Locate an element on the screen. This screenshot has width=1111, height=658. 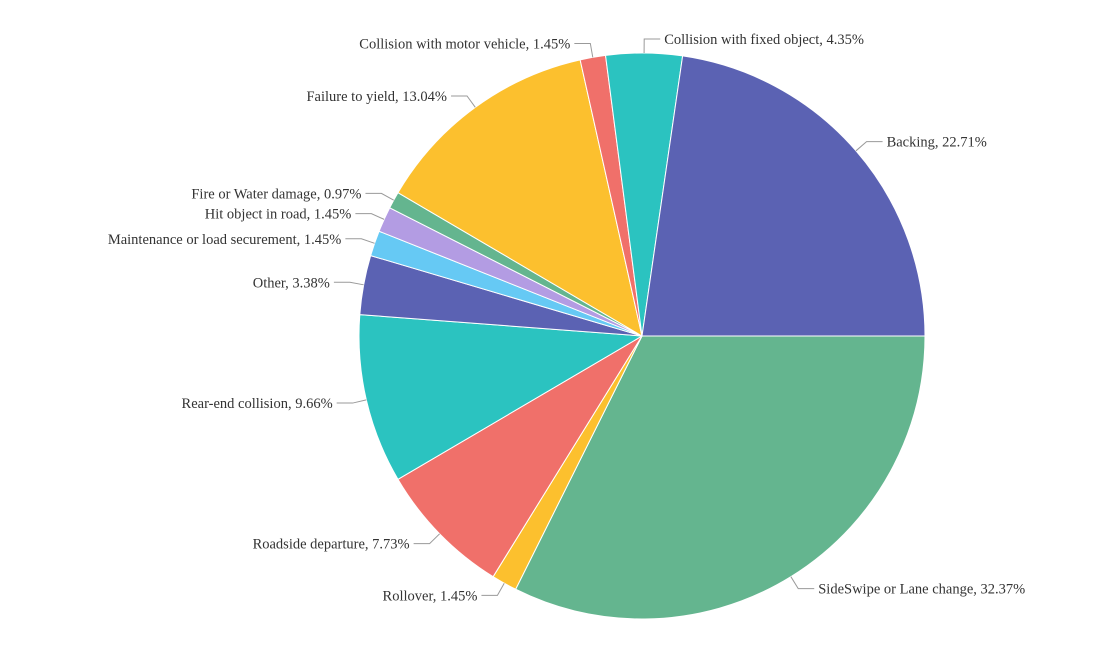
slice-label-rear-end-collision: Rear-end collision, 9.66% is located at coordinates (257, 404).